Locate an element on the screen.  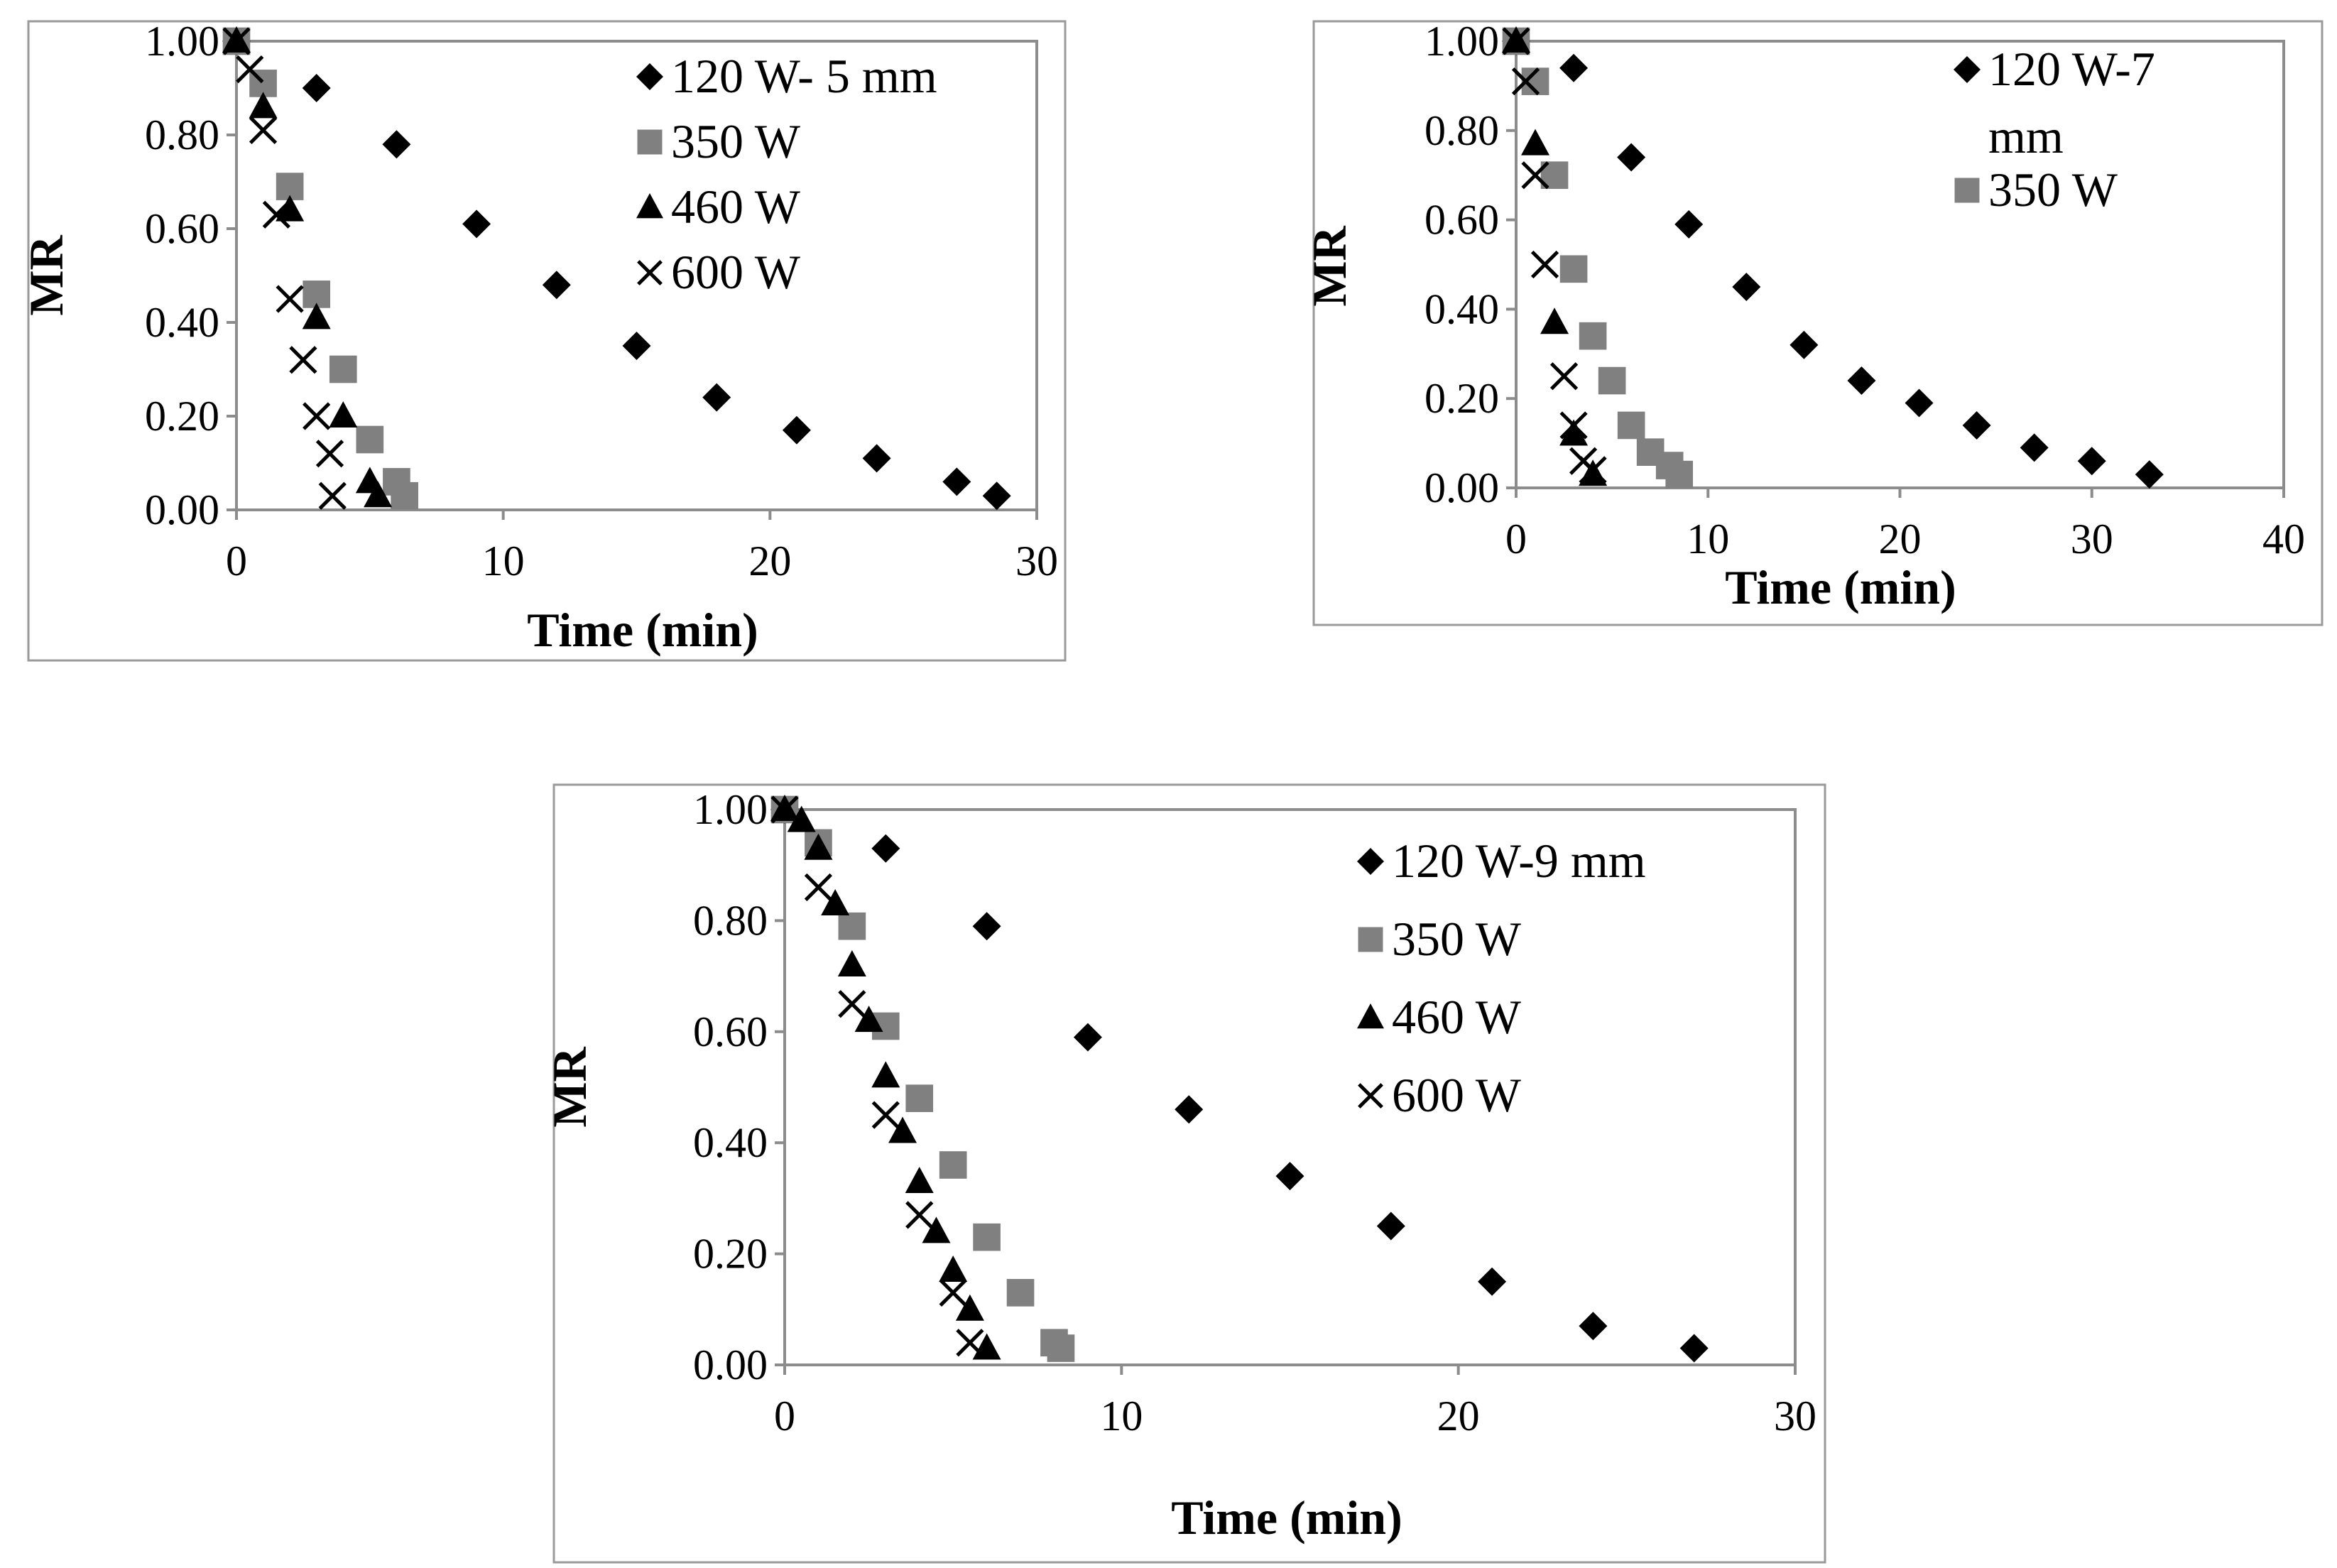
series-diamond is located at coordinates (1833, 258).